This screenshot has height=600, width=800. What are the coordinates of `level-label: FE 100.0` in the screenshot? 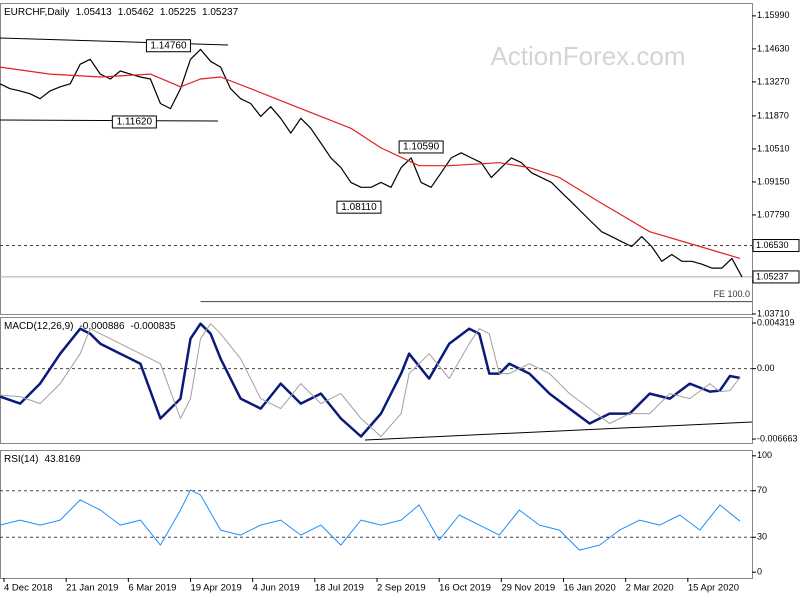 It's located at (731, 294).